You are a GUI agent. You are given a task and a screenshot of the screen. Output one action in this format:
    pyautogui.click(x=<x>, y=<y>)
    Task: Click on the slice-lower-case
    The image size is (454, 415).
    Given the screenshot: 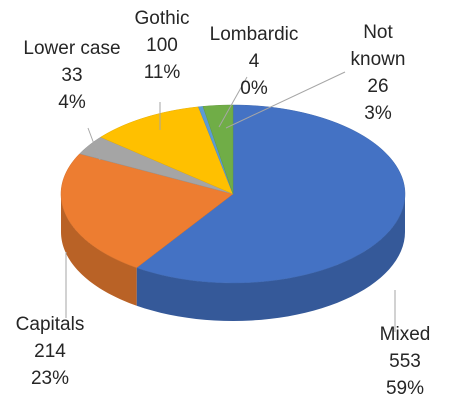 What is the action you would take?
    pyautogui.click(x=156, y=165)
    